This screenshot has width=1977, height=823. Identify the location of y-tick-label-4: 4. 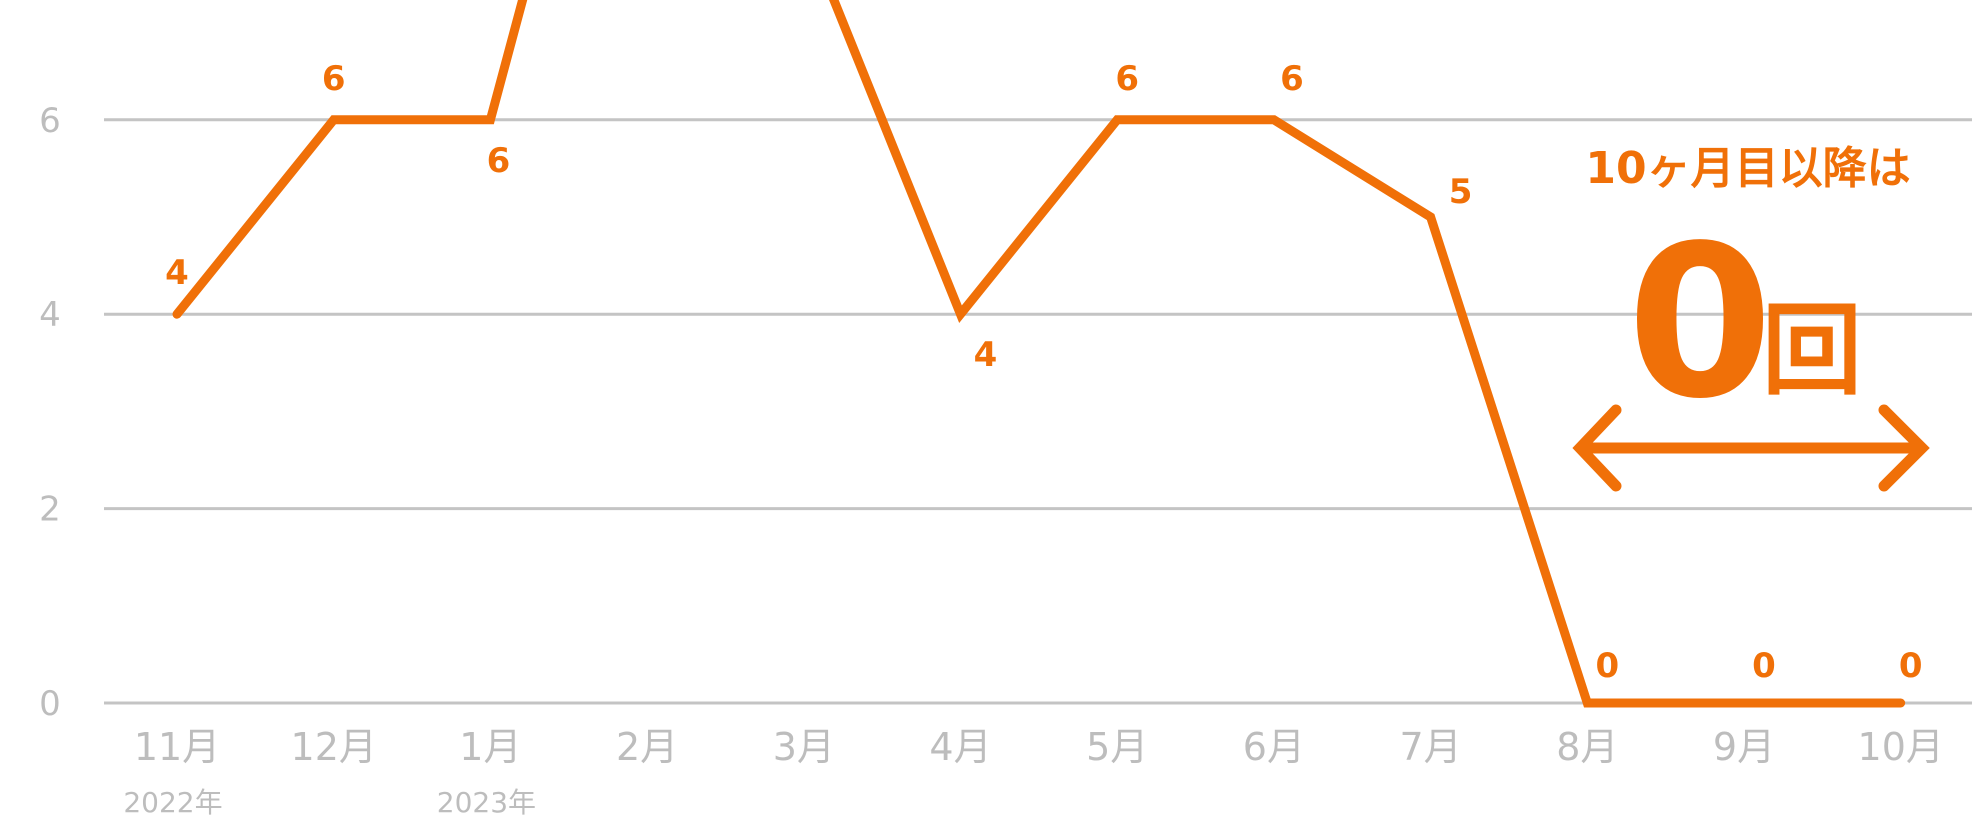
(50, 315).